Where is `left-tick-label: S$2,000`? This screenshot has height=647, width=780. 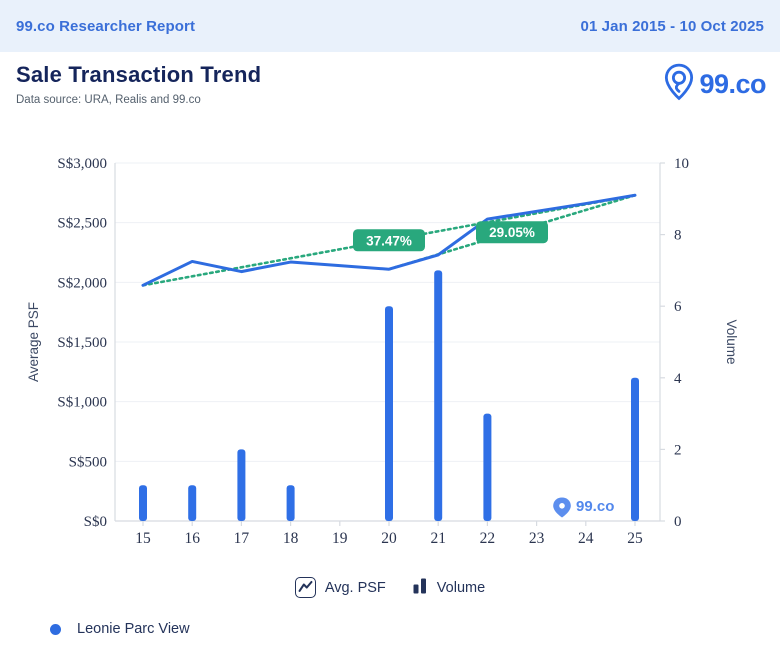
left-tick-label: S$2,000 is located at coordinates (82, 283).